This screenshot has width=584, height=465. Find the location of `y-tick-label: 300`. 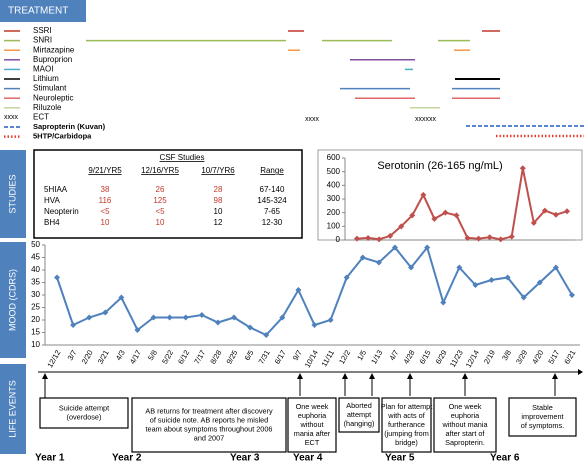

y-tick-label: 300 is located at coordinates (334, 198).